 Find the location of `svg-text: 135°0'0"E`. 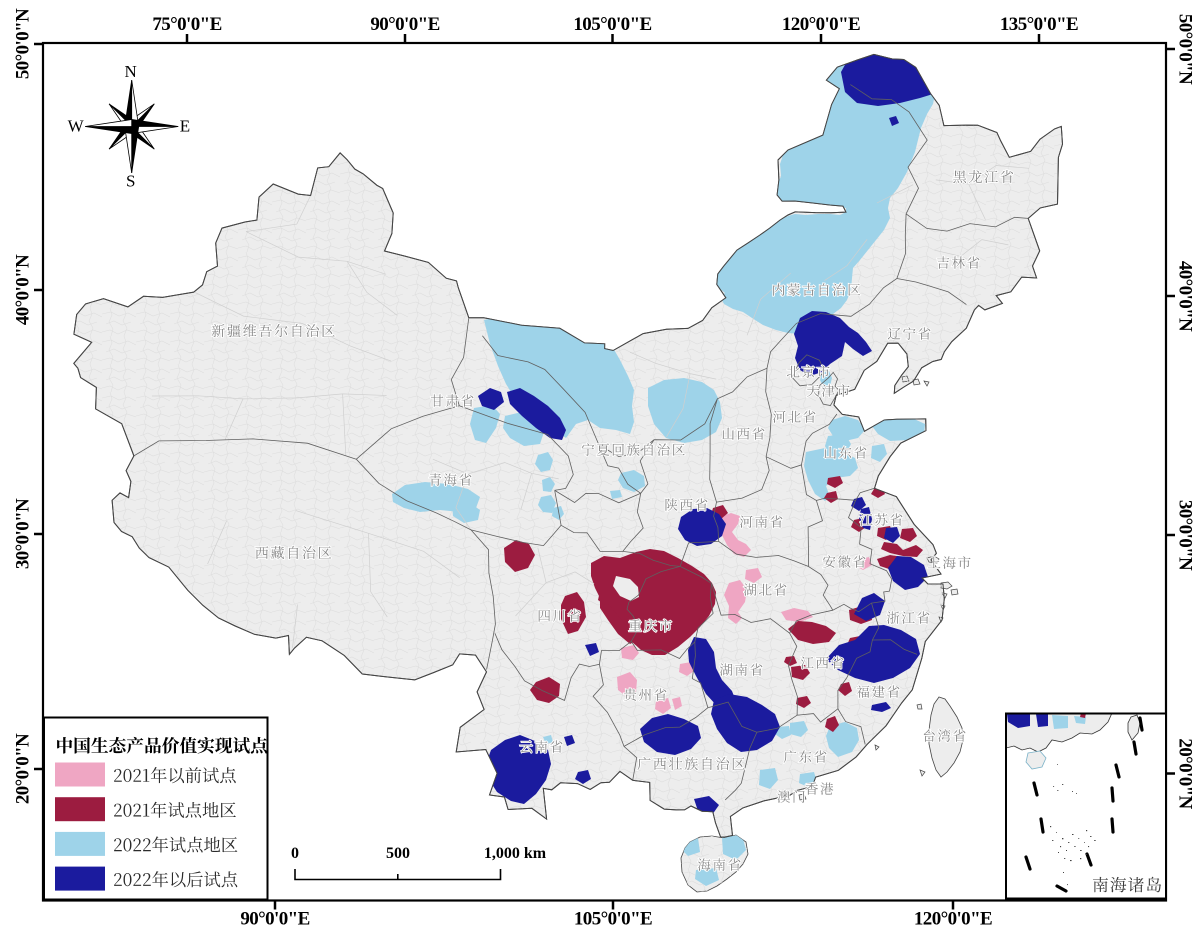

svg-text: 135°0'0"E is located at coordinates (1039, 24).